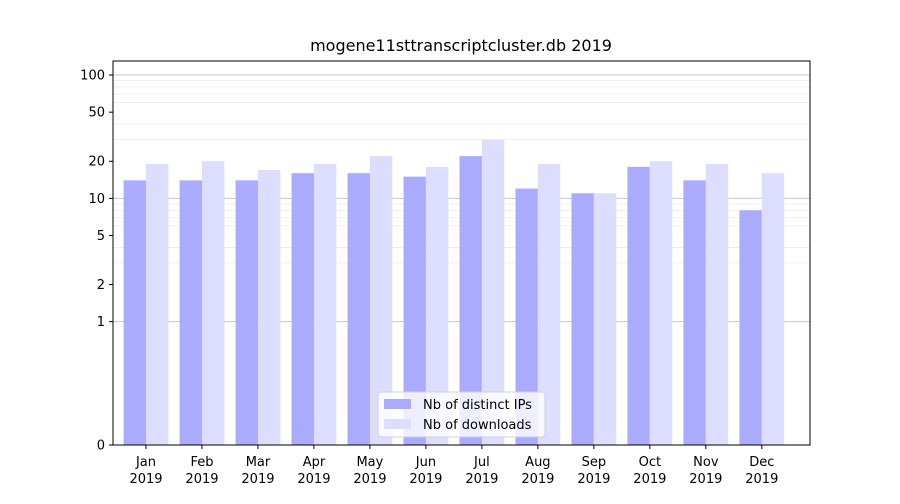 Image resolution: width=900 pixels, height=504 pixels. I want to click on x-tick-label: Sep, so click(594, 462).